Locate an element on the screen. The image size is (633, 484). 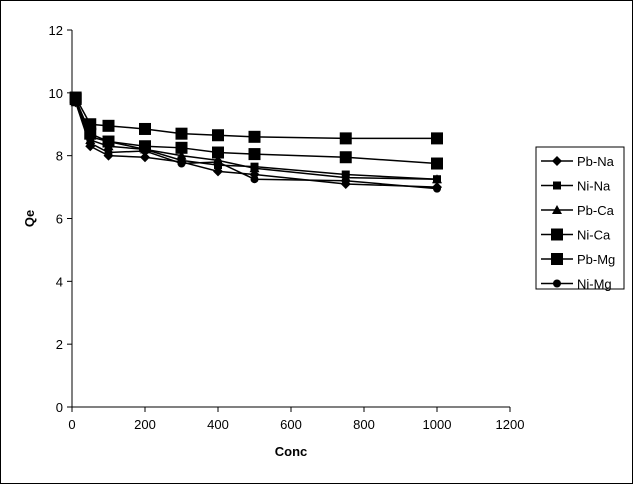
data-point-pb-na is located at coordinates (145, 157).